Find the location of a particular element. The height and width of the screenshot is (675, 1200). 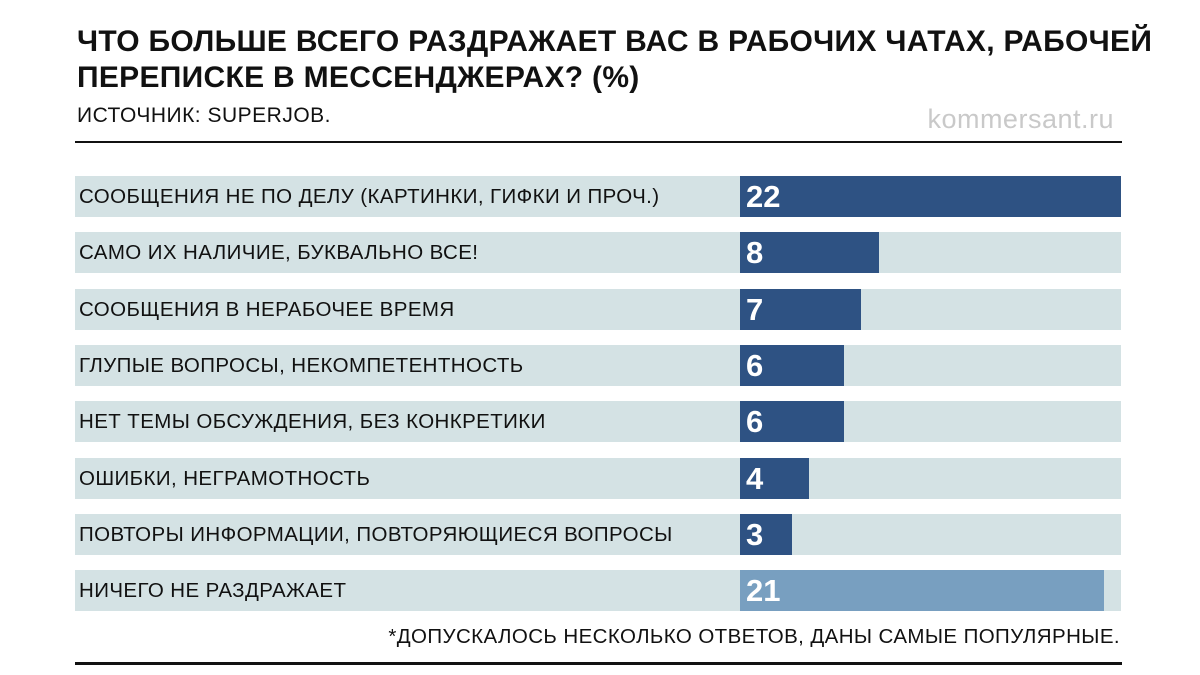

category-label: ОШИБКИ, НЕГРАМОТНОСТЬ is located at coordinates (225, 478).